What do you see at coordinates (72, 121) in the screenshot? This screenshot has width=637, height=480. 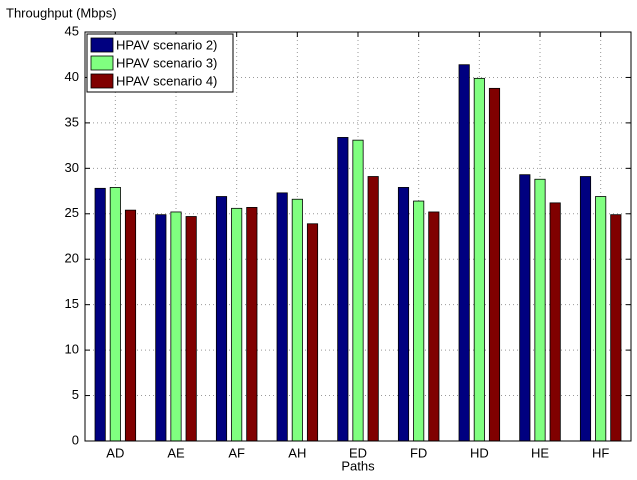 I see `y-tick-label: 35` at bounding box center [72, 121].